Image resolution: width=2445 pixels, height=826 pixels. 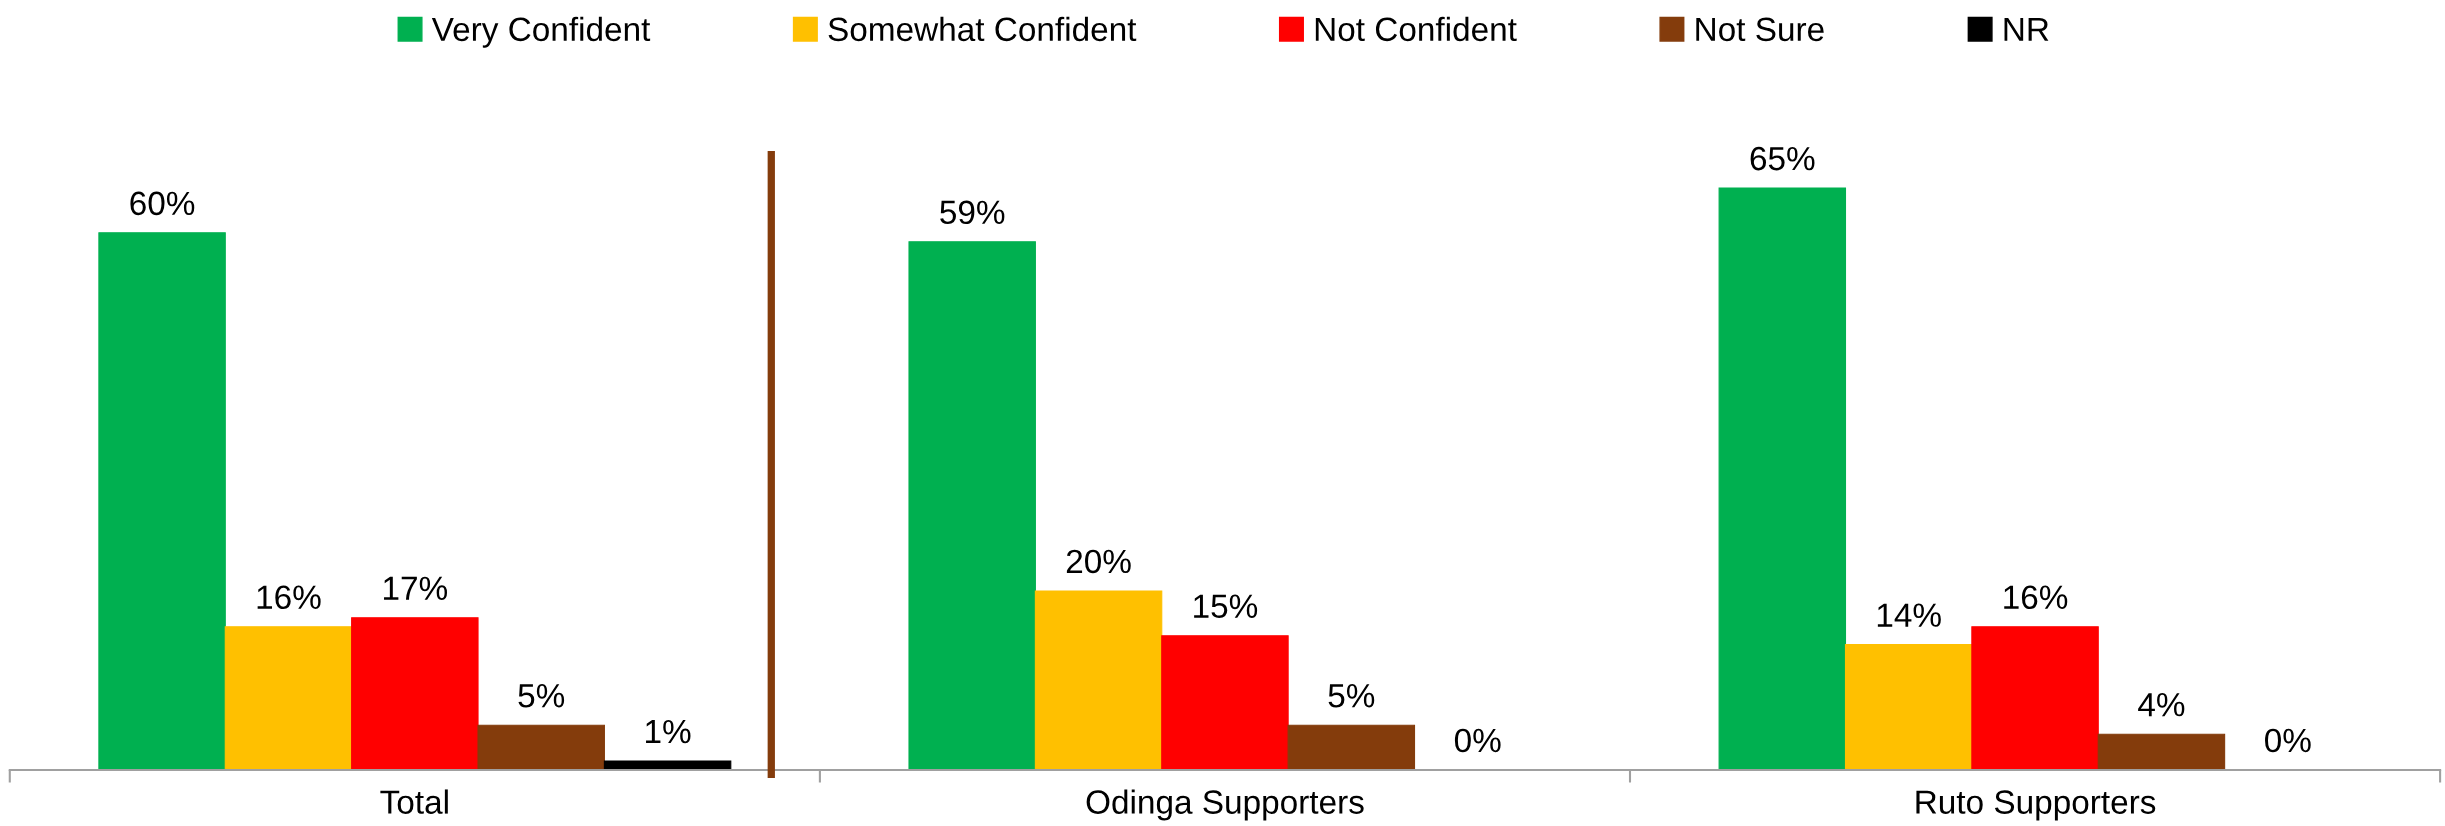 What do you see at coordinates (1782, 158) in the screenshot?
I see `data-label: 65%` at bounding box center [1782, 158].